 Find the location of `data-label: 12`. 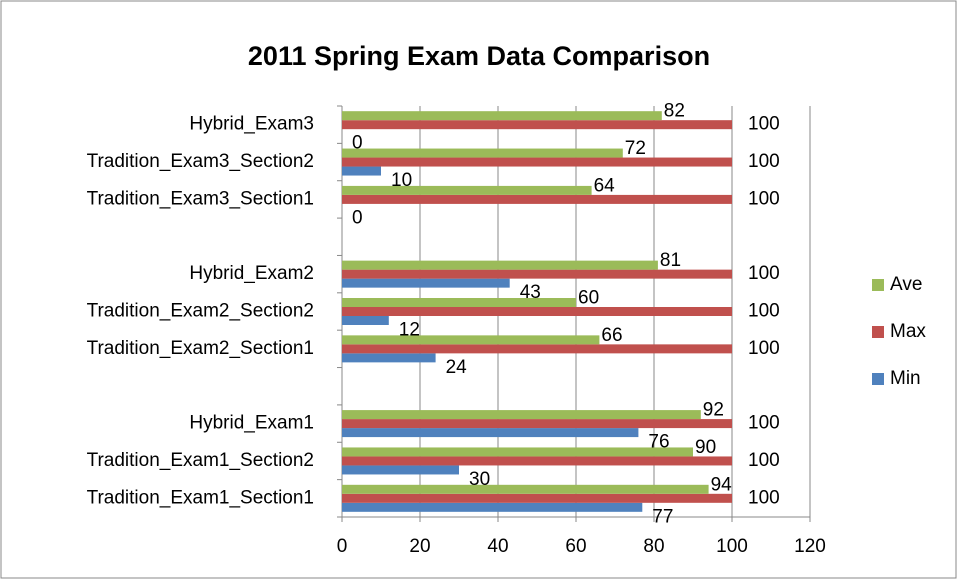

data-label: 12 is located at coordinates (409, 330).